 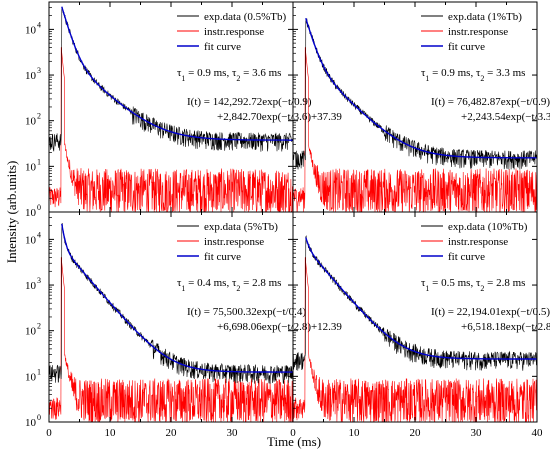 I want to click on legend-label: exp.data (0.5%Tb), so click(x=245, y=17).